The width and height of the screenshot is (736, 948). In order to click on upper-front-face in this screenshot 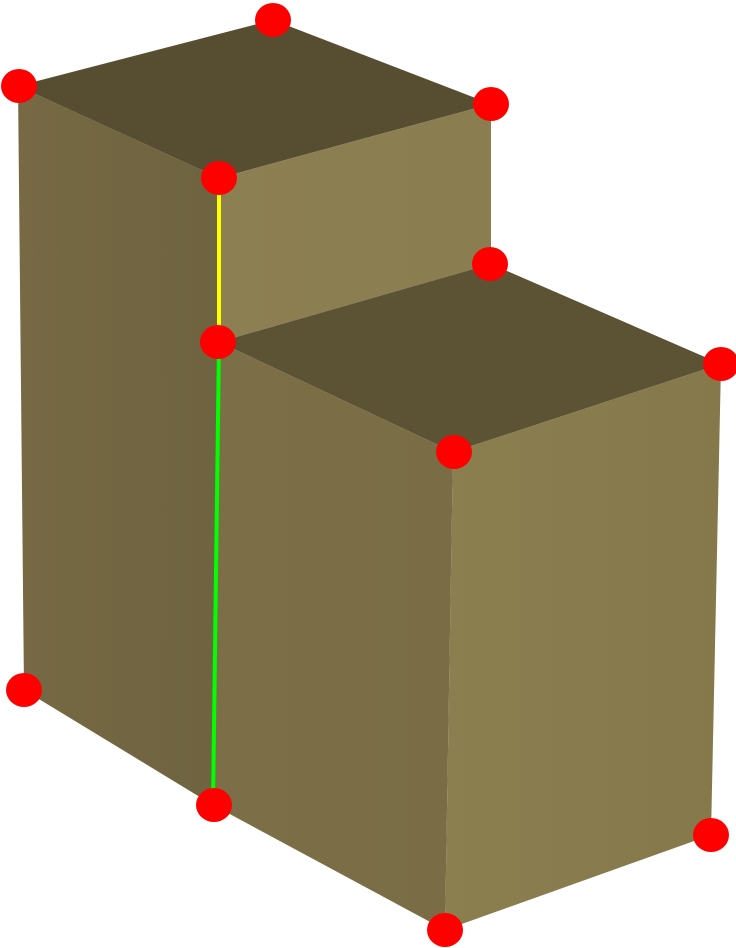, I will do `click(355, 223)`.